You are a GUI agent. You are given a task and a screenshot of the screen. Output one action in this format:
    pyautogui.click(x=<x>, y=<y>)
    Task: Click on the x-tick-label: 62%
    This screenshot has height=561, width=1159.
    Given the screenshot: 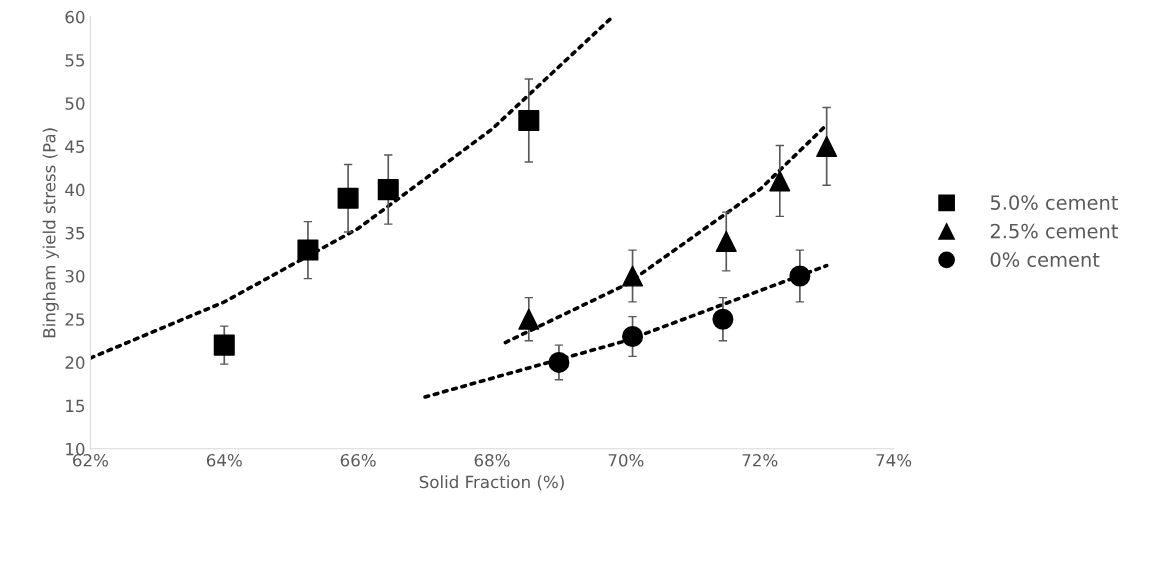 What is the action you would take?
    pyautogui.click(x=90, y=460)
    